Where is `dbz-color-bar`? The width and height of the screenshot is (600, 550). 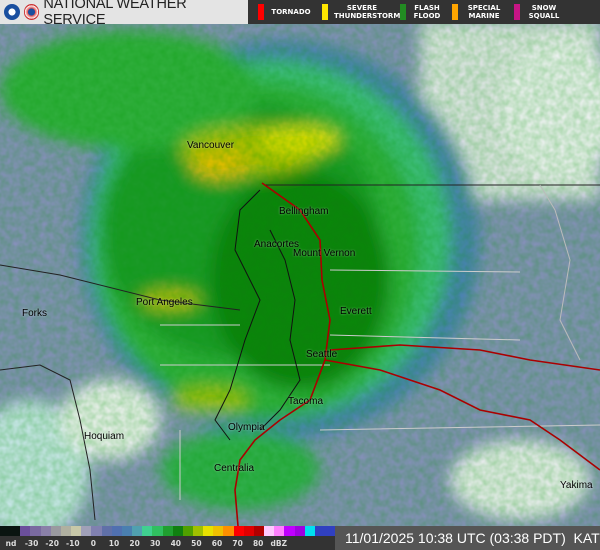 dbz-color-bar is located at coordinates (168, 531).